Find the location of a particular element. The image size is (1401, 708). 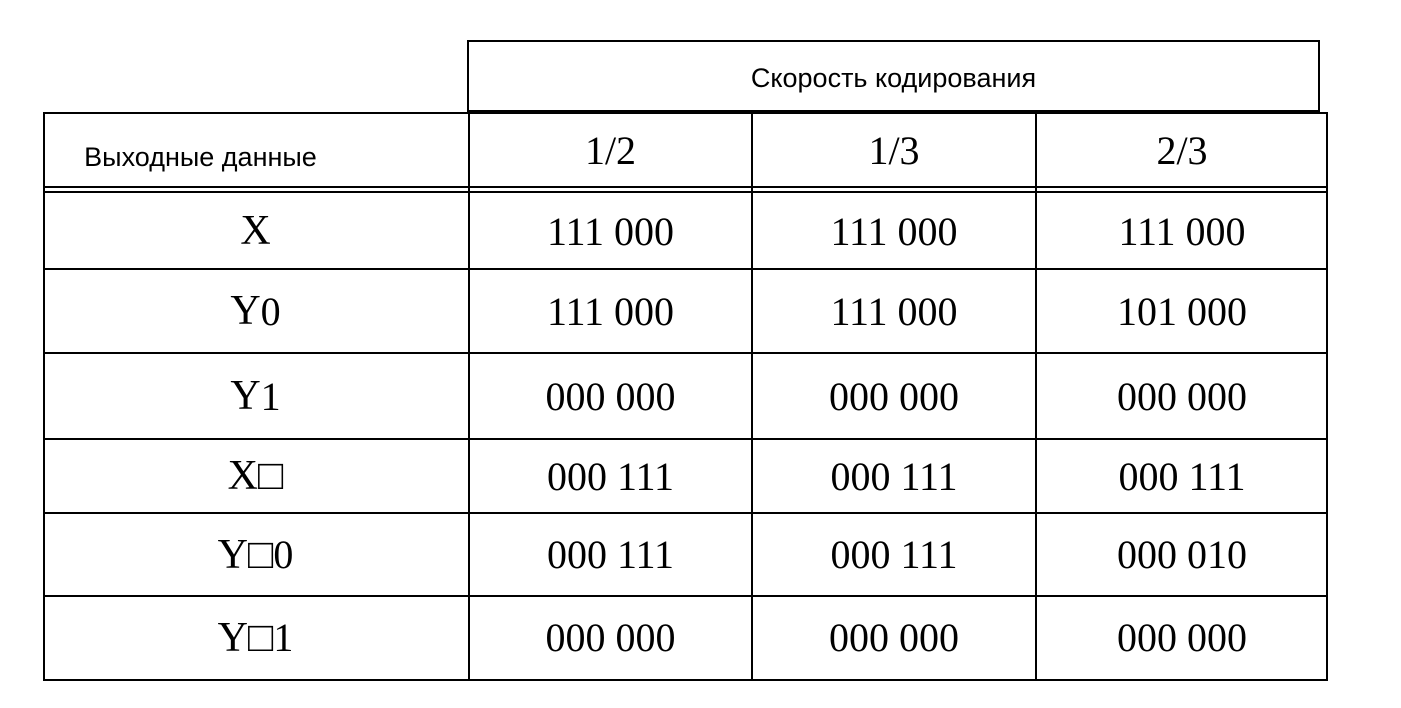

row-label: X is located at coordinates (255, 231).